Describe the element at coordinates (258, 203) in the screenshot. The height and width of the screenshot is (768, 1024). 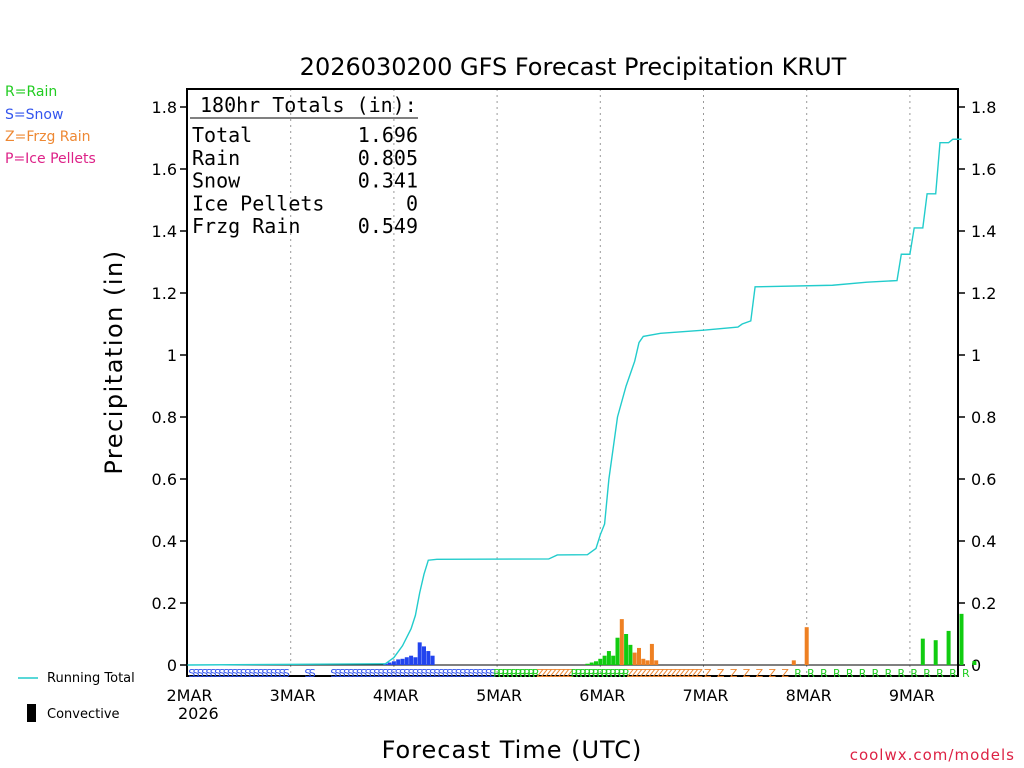
I see `totals-row-label: Ice Pellets` at that location.